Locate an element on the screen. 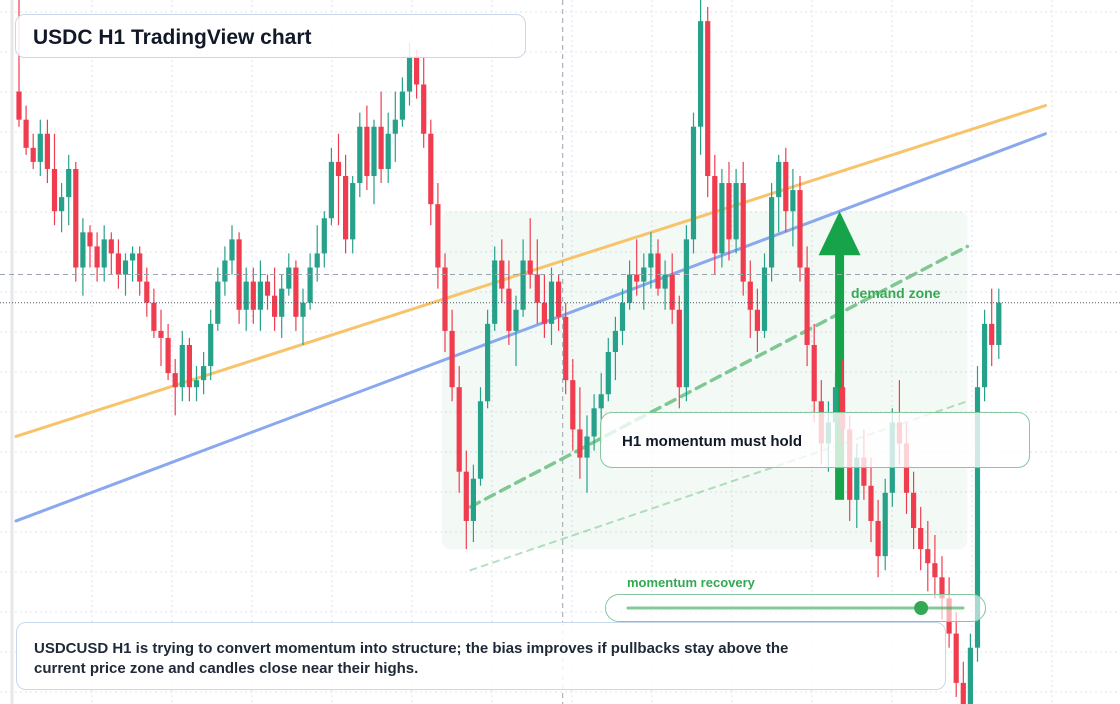 The width and height of the screenshot is (1120, 704). demand-arrow-head-icon is located at coordinates (839, 233).